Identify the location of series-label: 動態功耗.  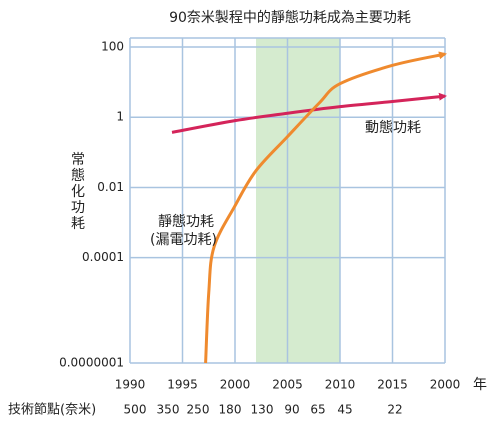
(393, 128).